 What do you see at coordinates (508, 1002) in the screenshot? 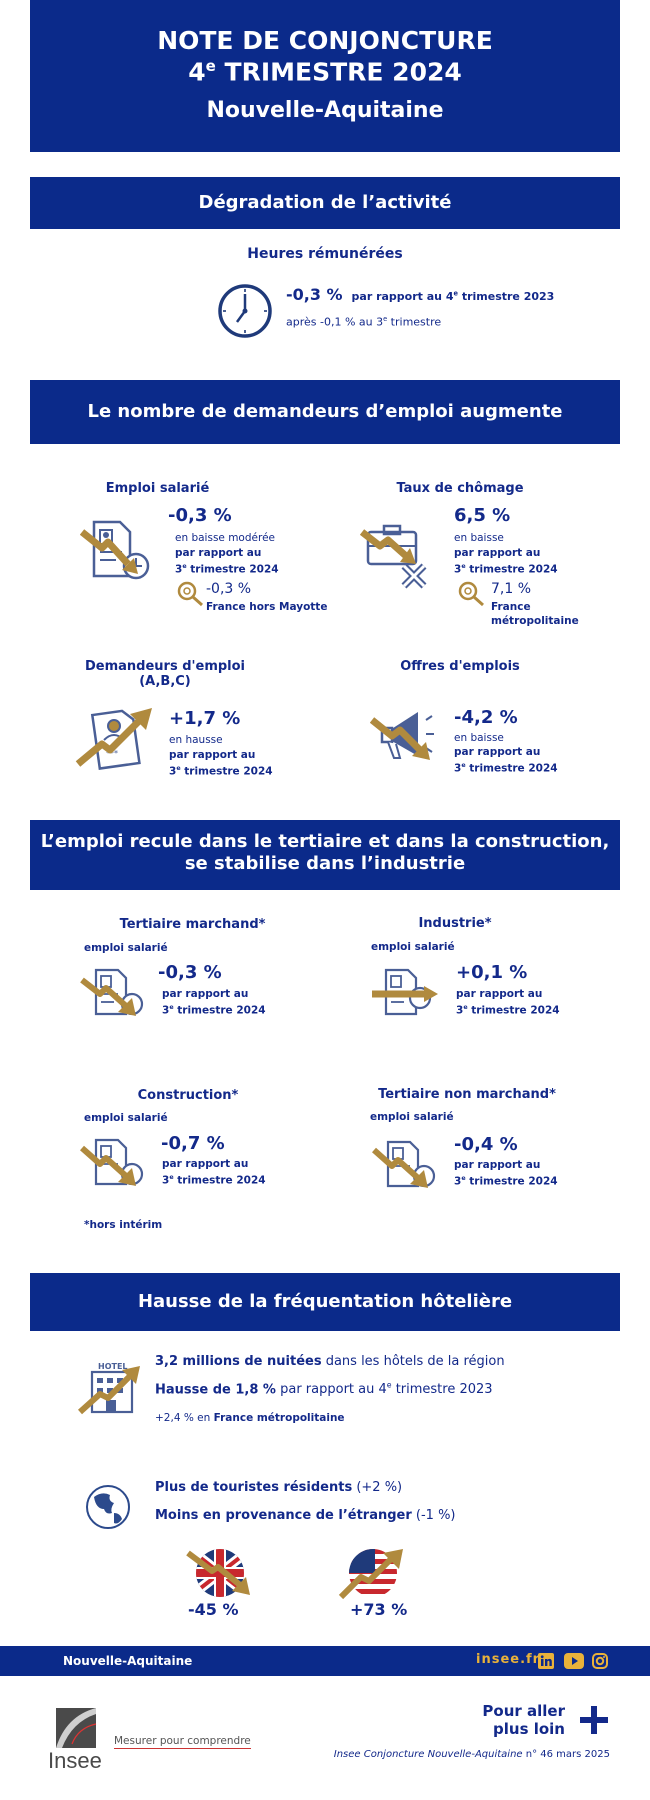
I see `industrie-ref: par rapport au 3e trimestre 2024` at bounding box center [508, 1002].